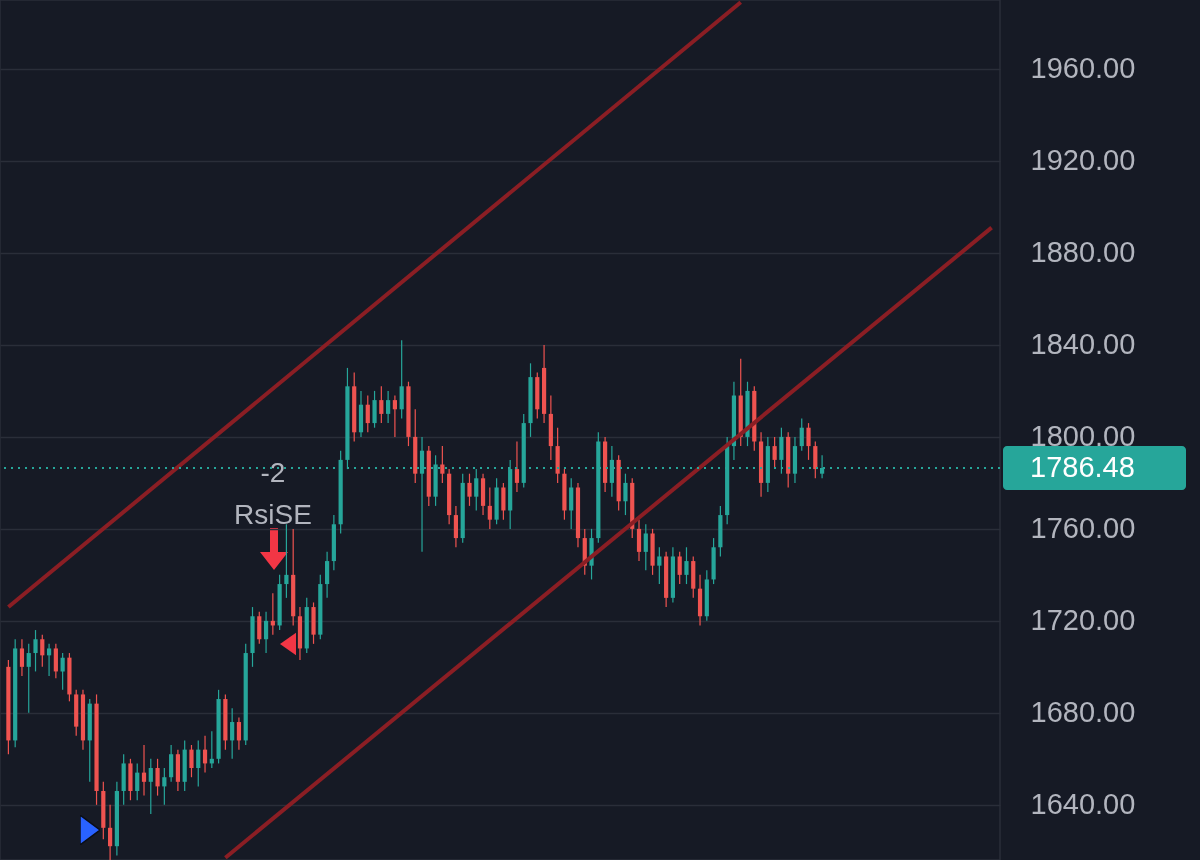  Describe the element at coordinates (1083, 620) in the screenshot. I see `y-tick-label: 1720.00` at that location.